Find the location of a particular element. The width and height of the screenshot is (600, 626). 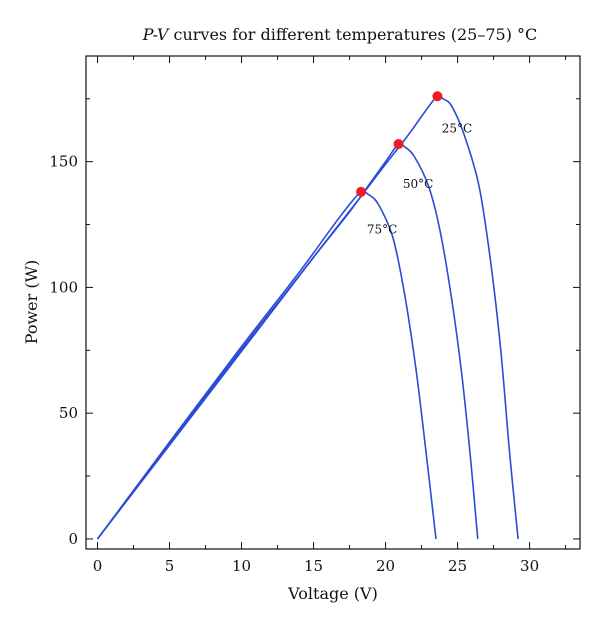

y-tick-label: 50 is located at coordinates (68, 413).